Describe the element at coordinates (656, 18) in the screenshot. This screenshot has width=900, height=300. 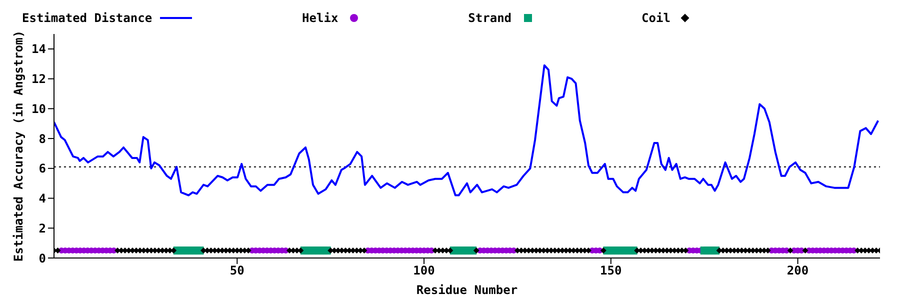
I see `legend-label: Coil` at that location.